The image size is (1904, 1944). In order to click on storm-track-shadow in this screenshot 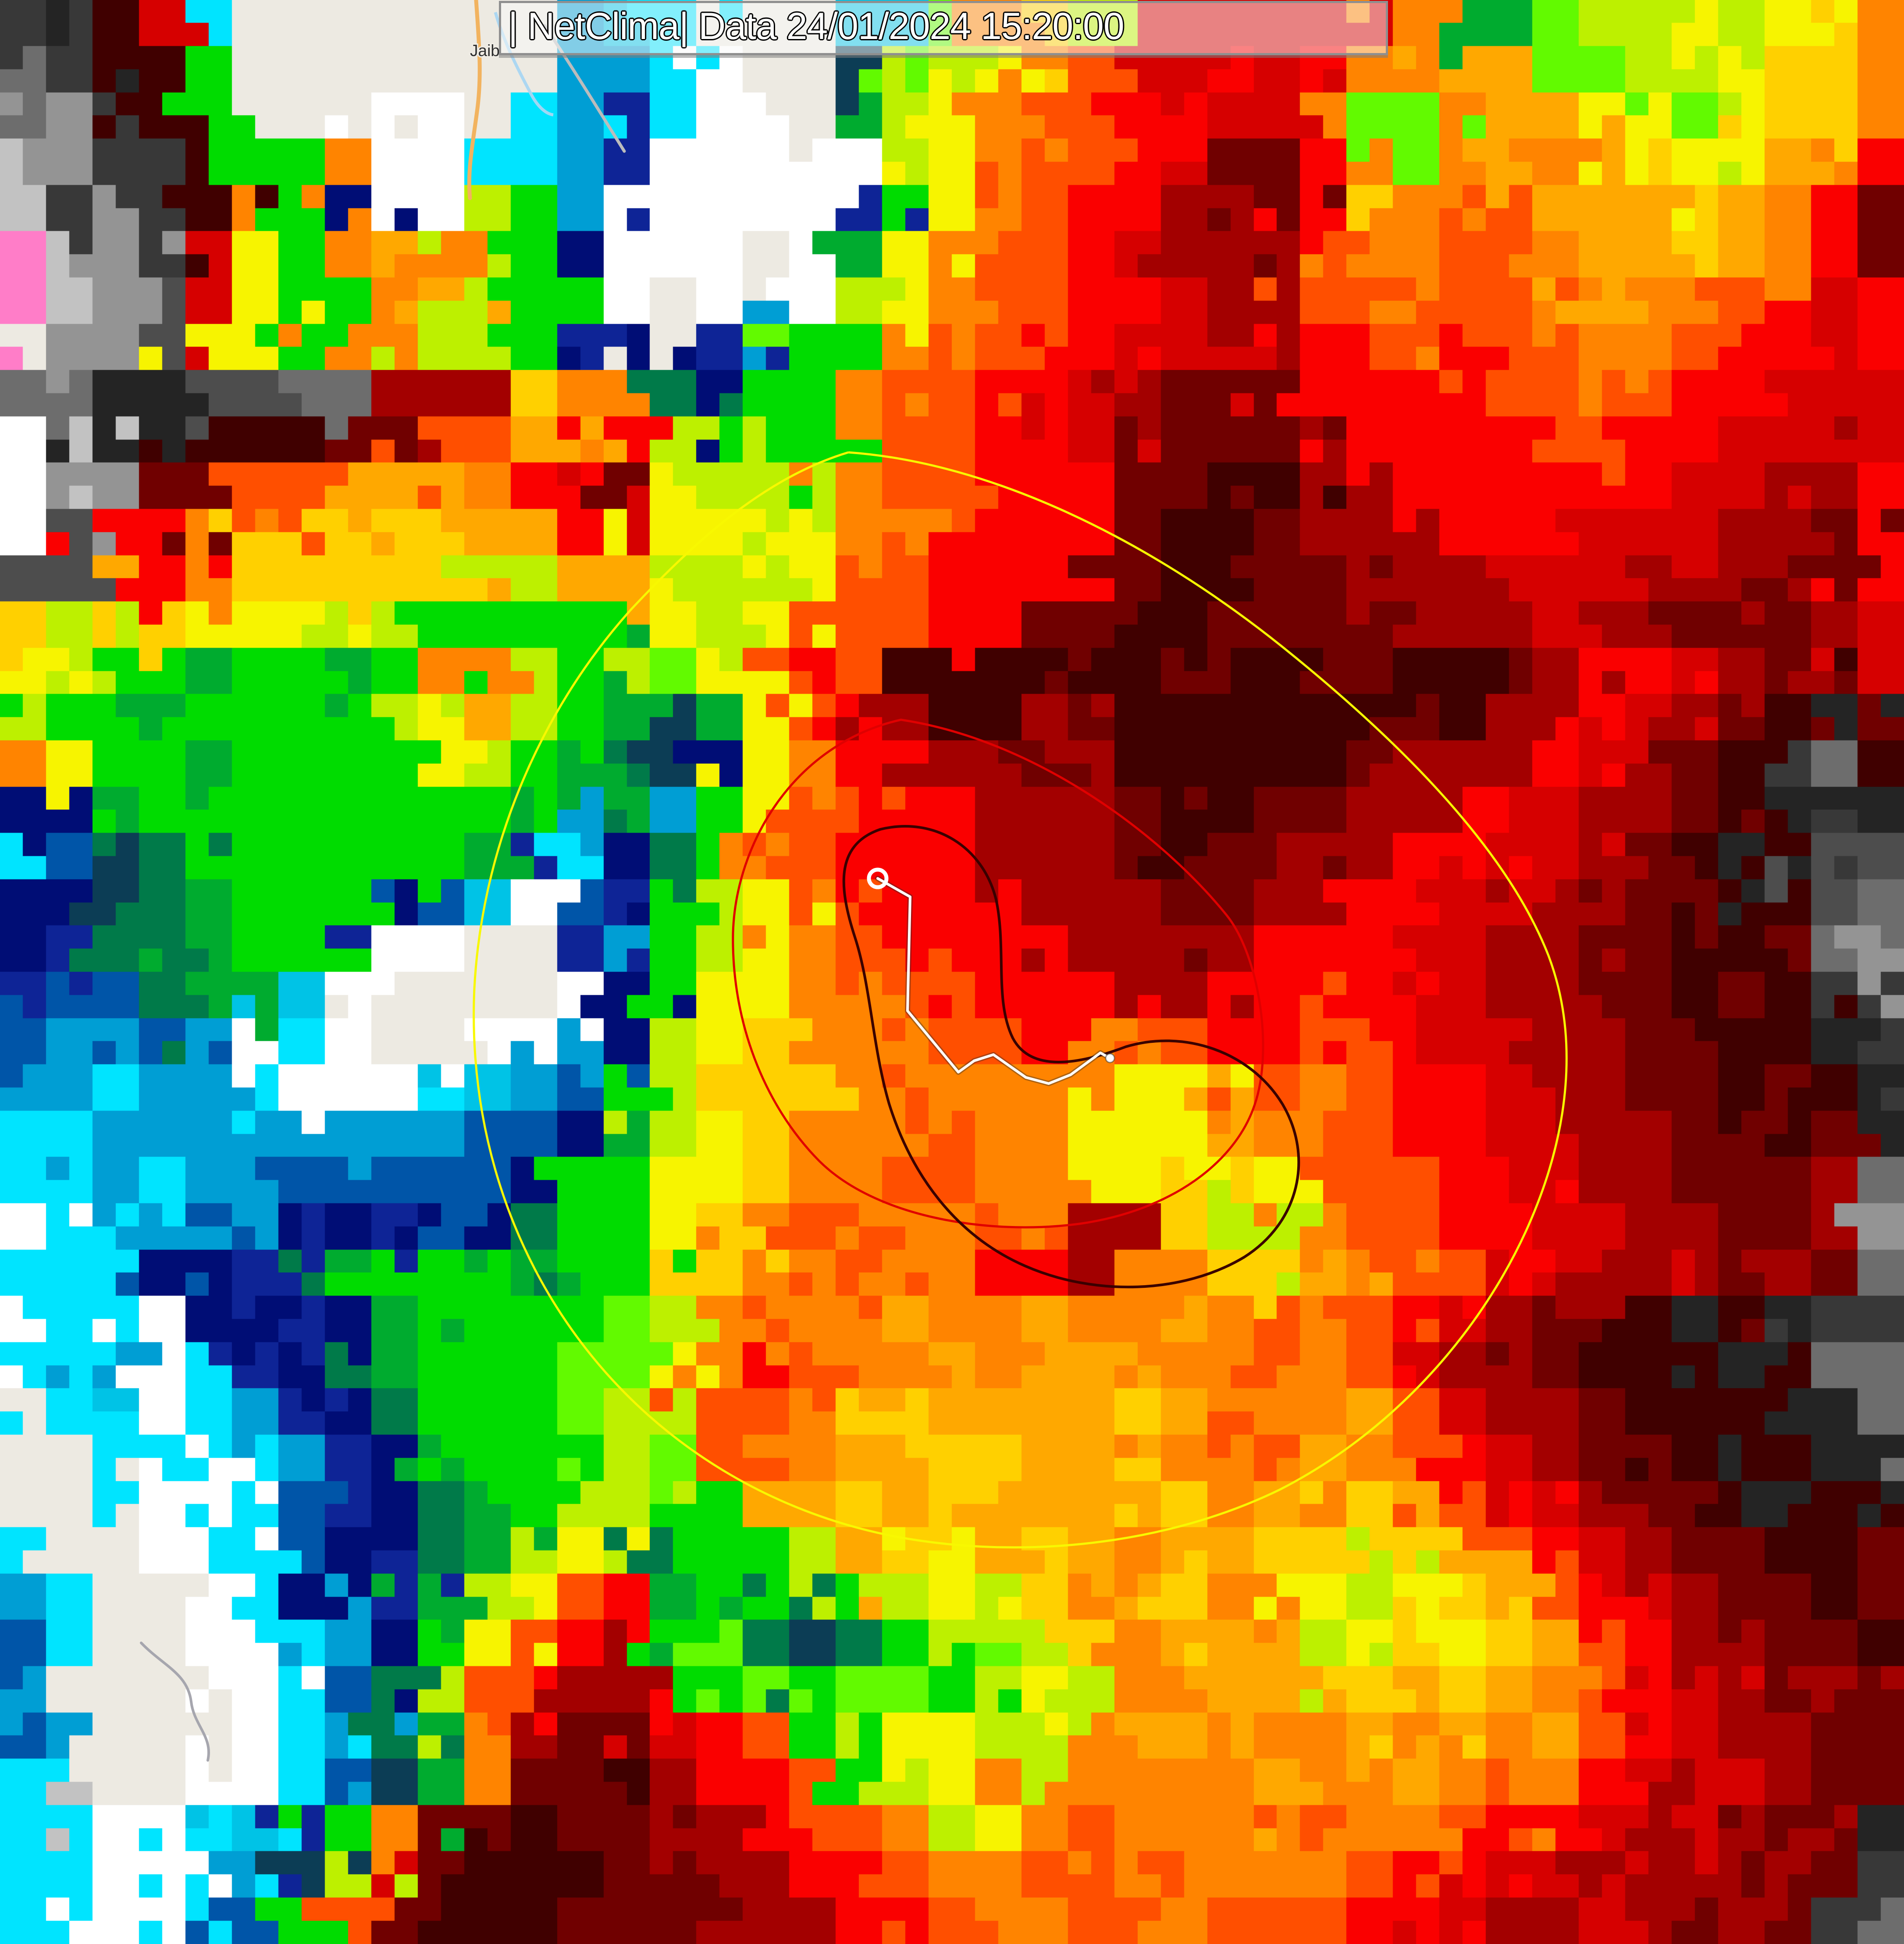, I will do `click(994, 981)`.